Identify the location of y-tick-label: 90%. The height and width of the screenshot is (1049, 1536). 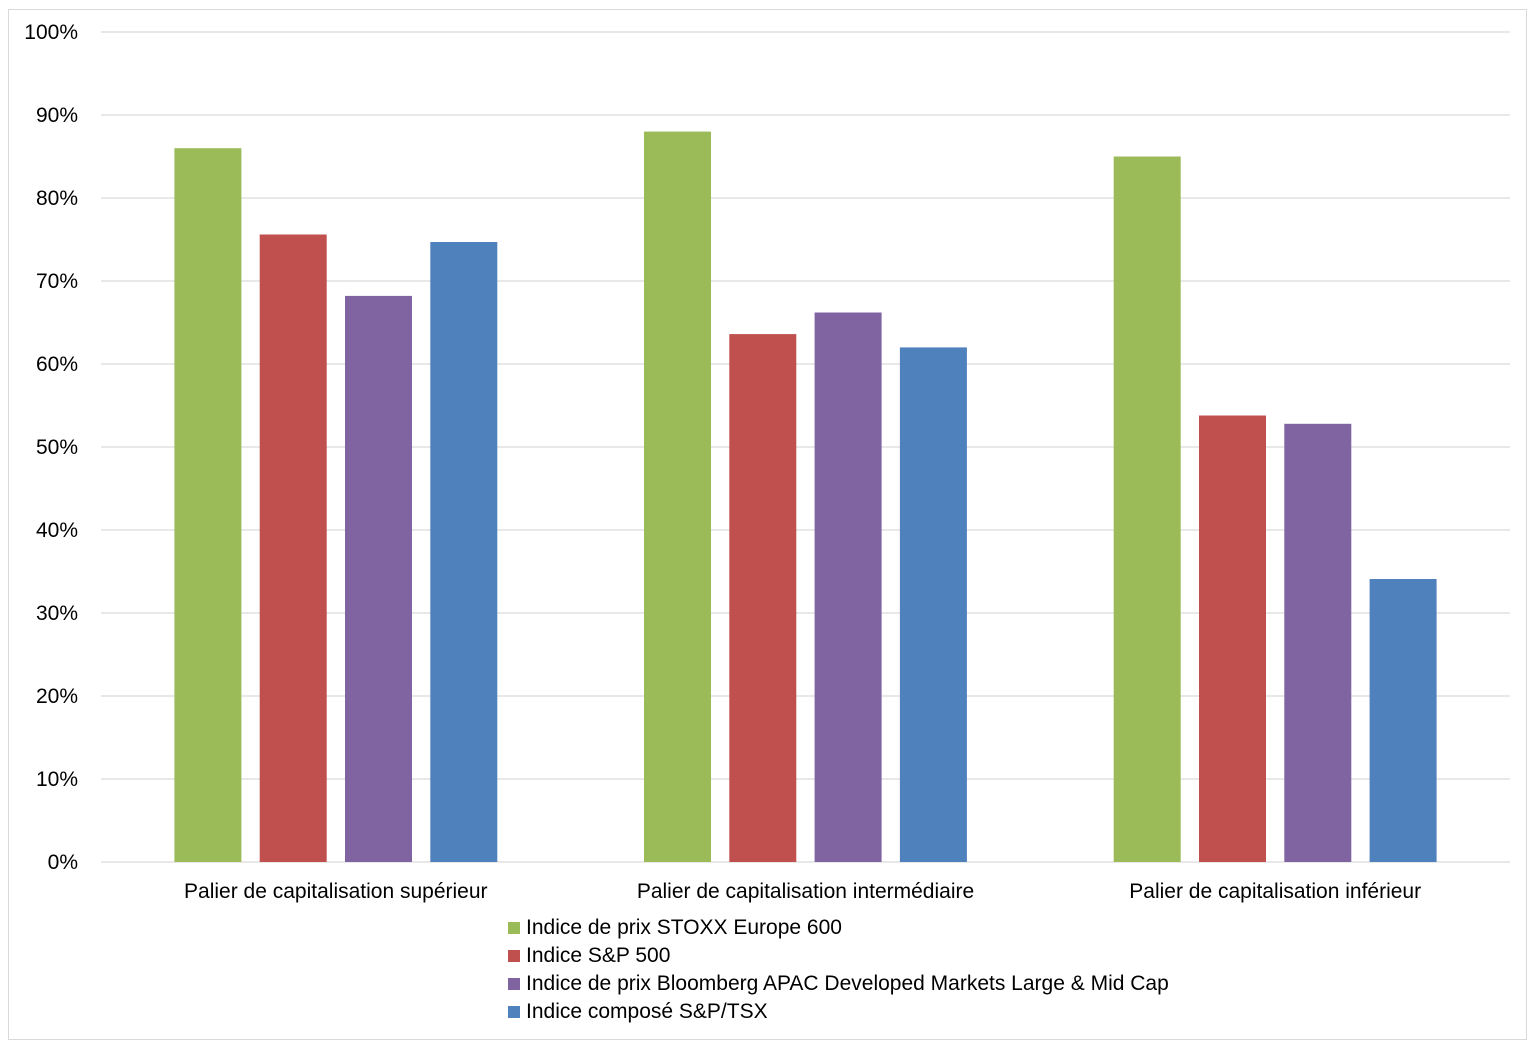
(57, 115).